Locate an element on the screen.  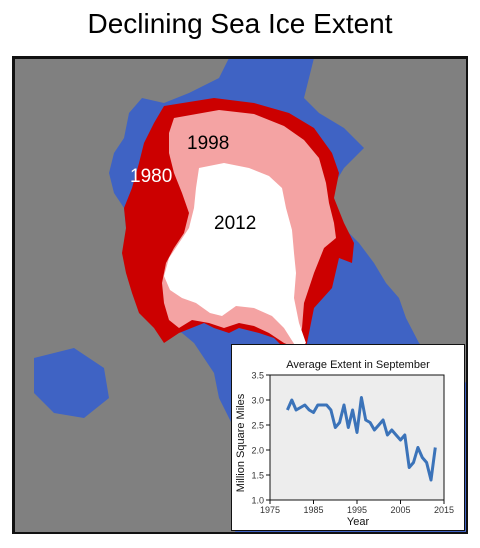
x-tick-label: 2015 is located at coordinates (444, 510).